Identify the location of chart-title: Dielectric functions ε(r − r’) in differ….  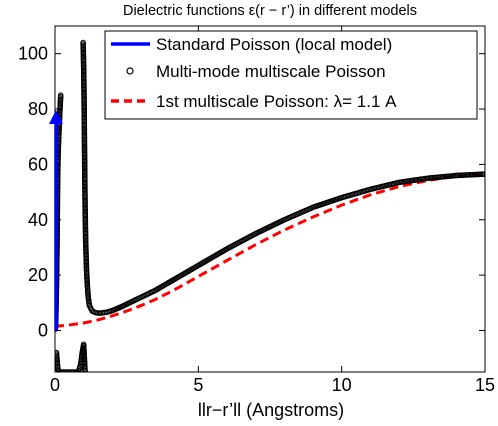
(270, 11).